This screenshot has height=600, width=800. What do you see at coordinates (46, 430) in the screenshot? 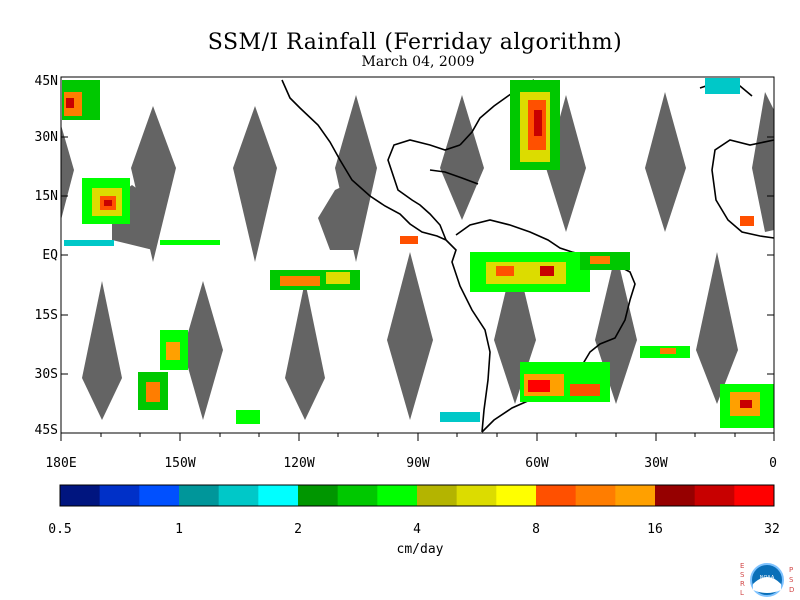
I see `lat-label-45s: 45S` at bounding box center [46, 430].